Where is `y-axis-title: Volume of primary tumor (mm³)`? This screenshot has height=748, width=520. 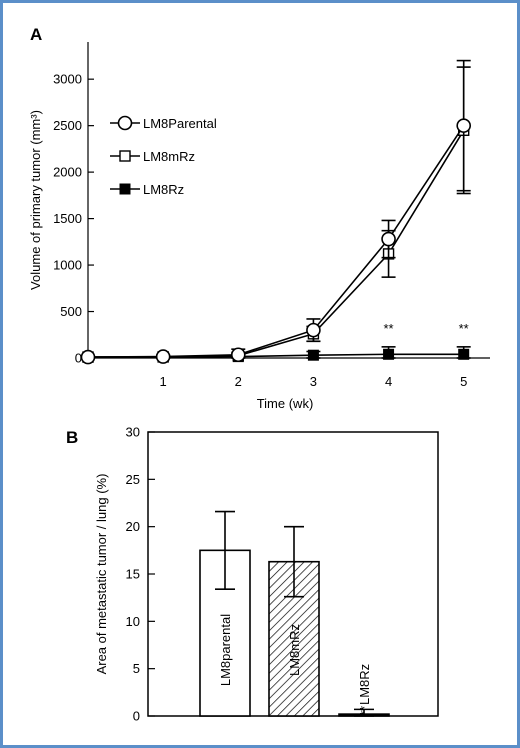
y-axis-title: Volume of primary tumor (mm³) is located at coordinates (35, 200).